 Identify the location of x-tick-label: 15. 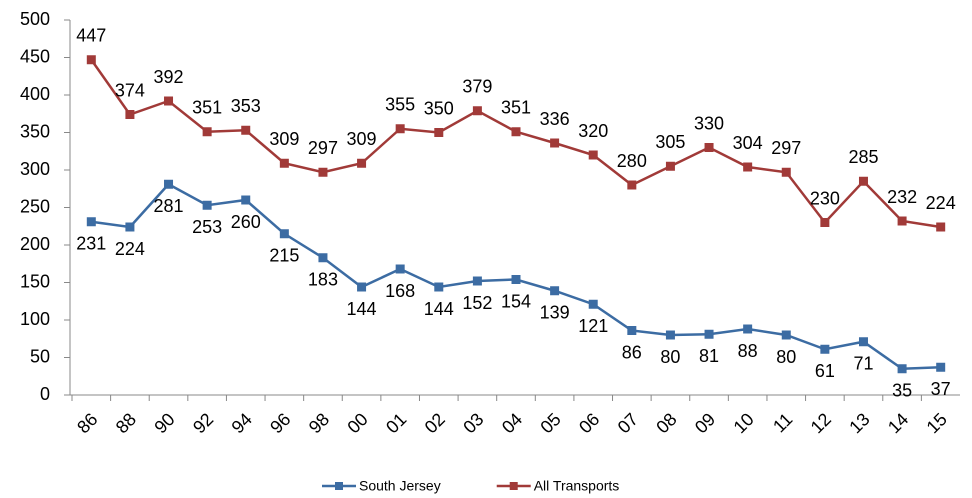
(937, 423).